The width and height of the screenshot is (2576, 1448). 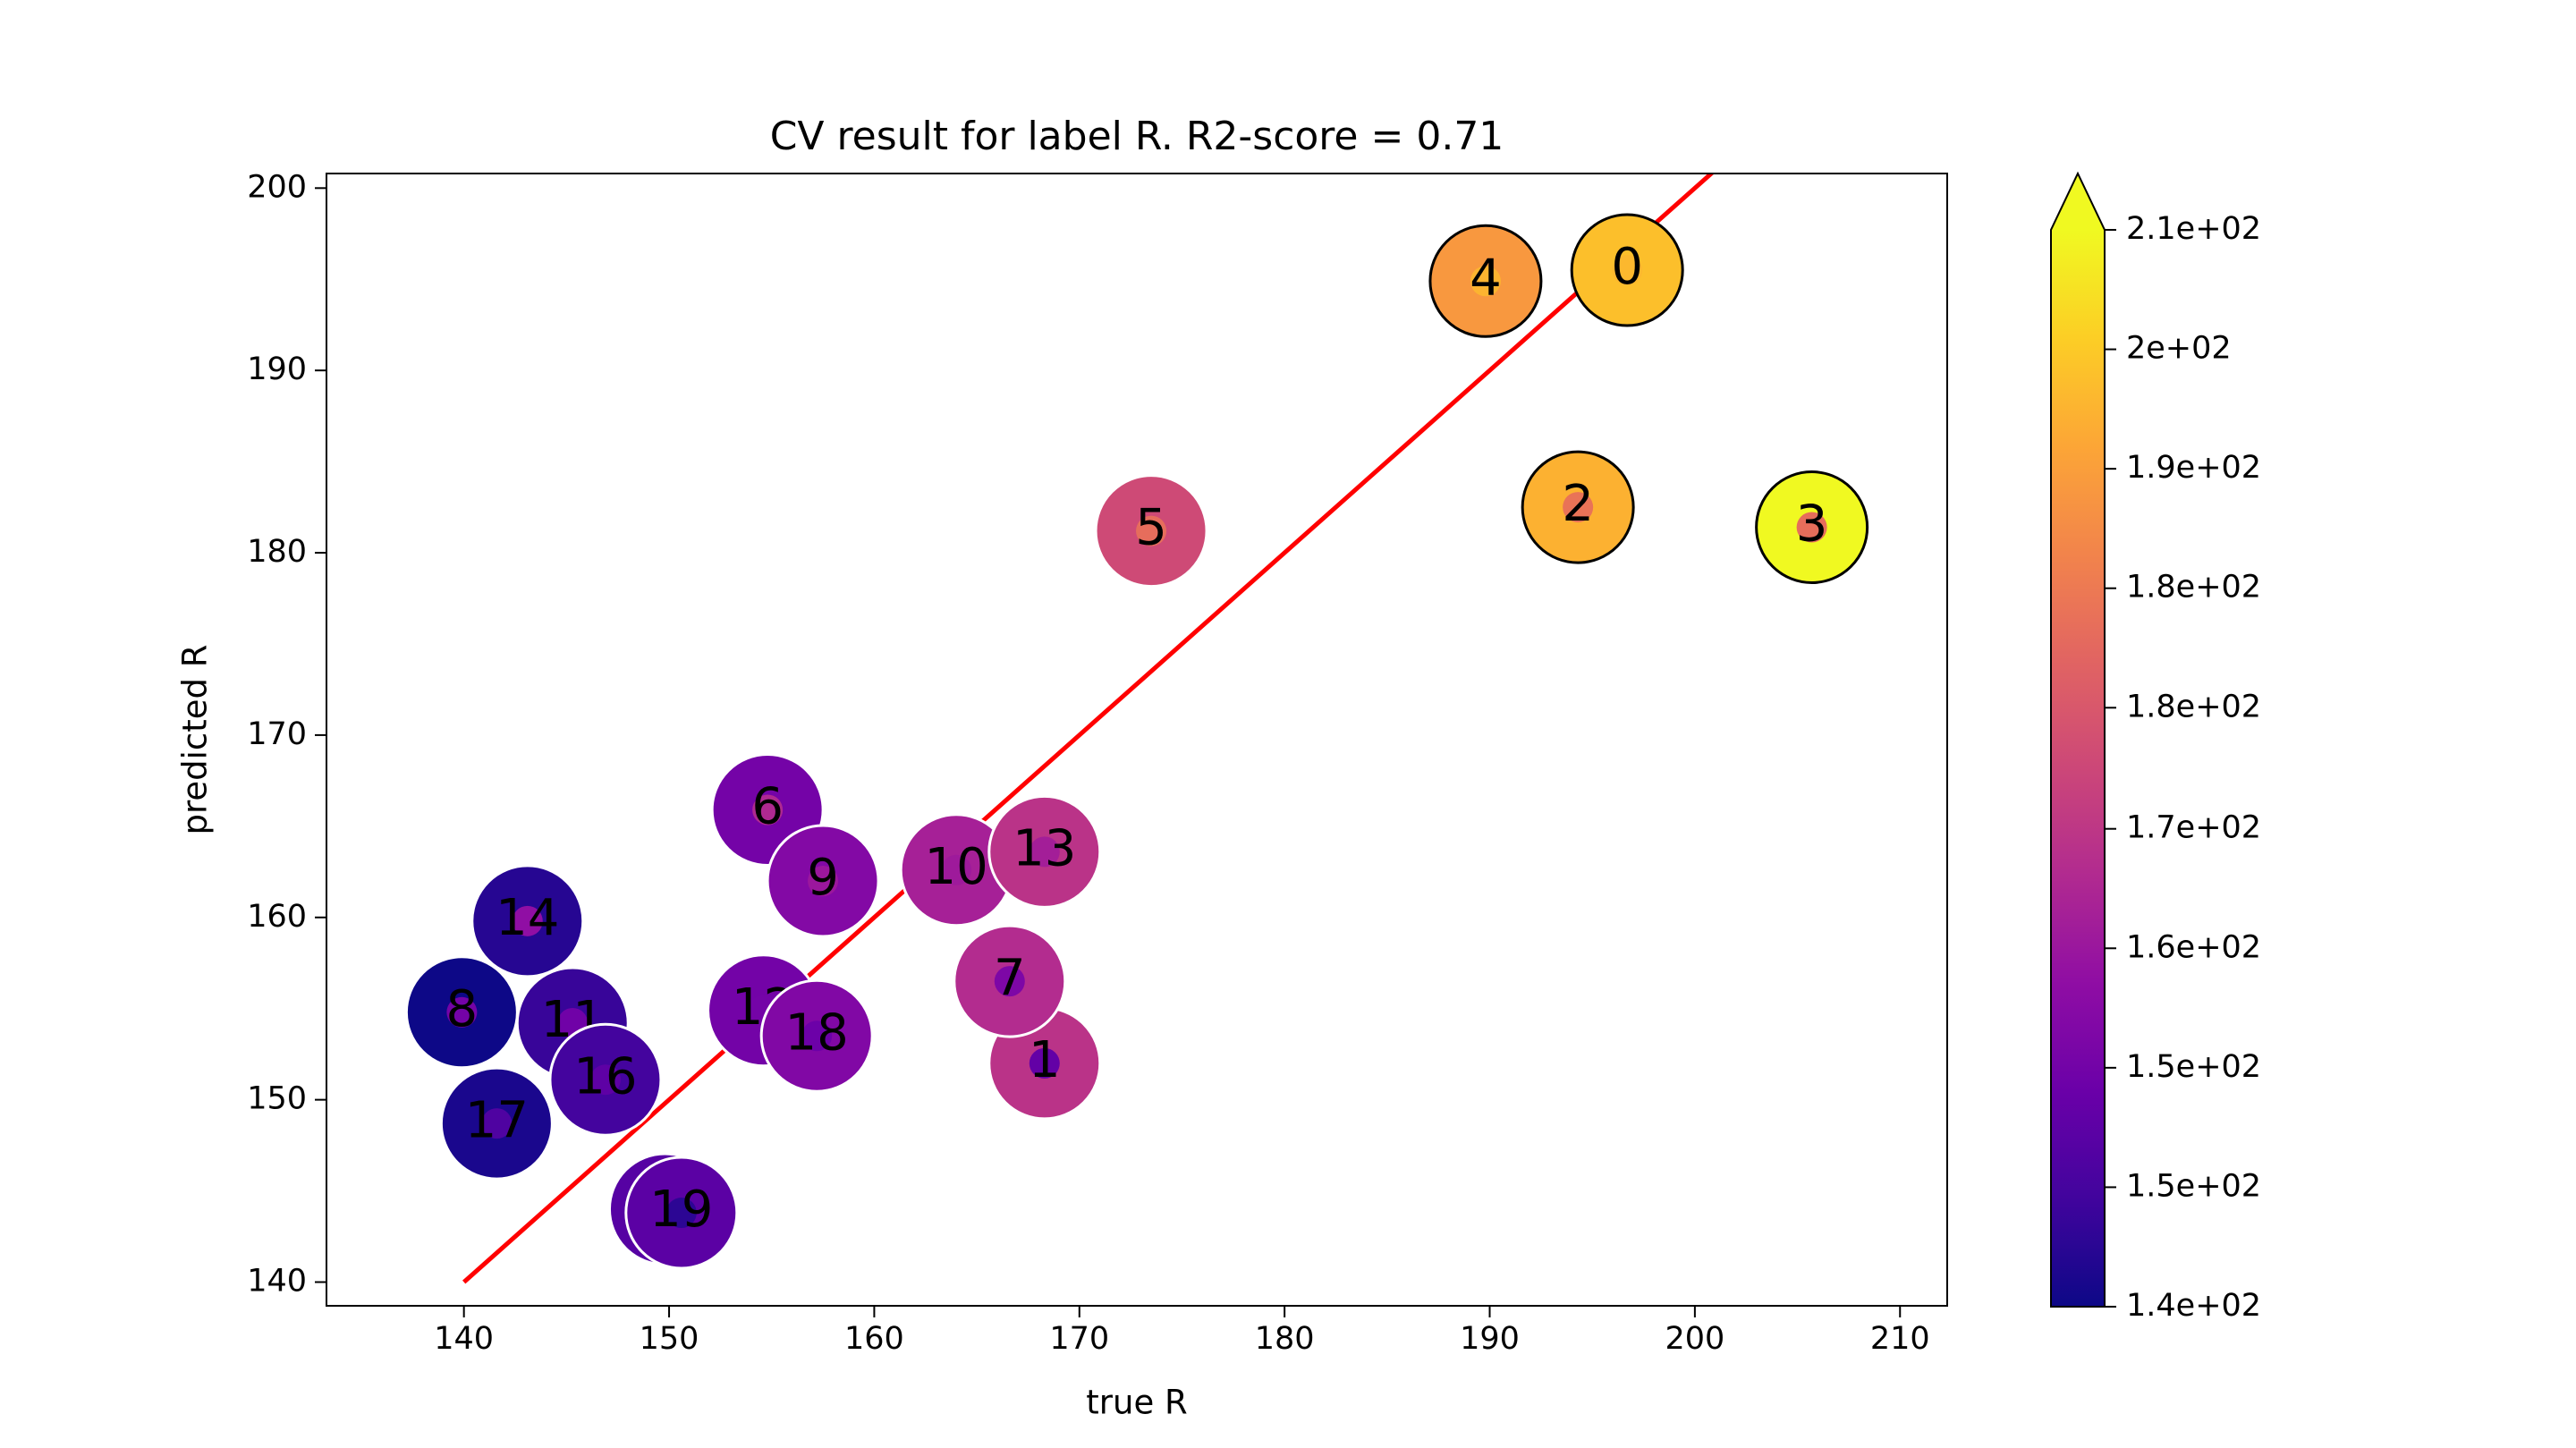 I want to click on point-label: 9, so click(x=823, y=878).